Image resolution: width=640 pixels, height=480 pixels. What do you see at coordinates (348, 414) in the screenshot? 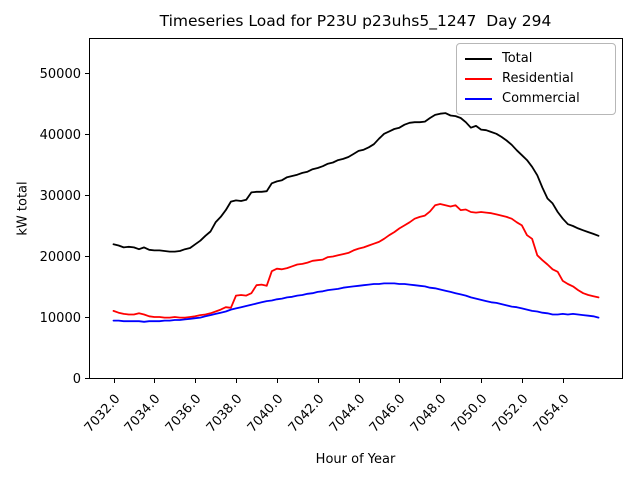
I see `x-tick-label: 7044.0` at bounding box center [348, 414].